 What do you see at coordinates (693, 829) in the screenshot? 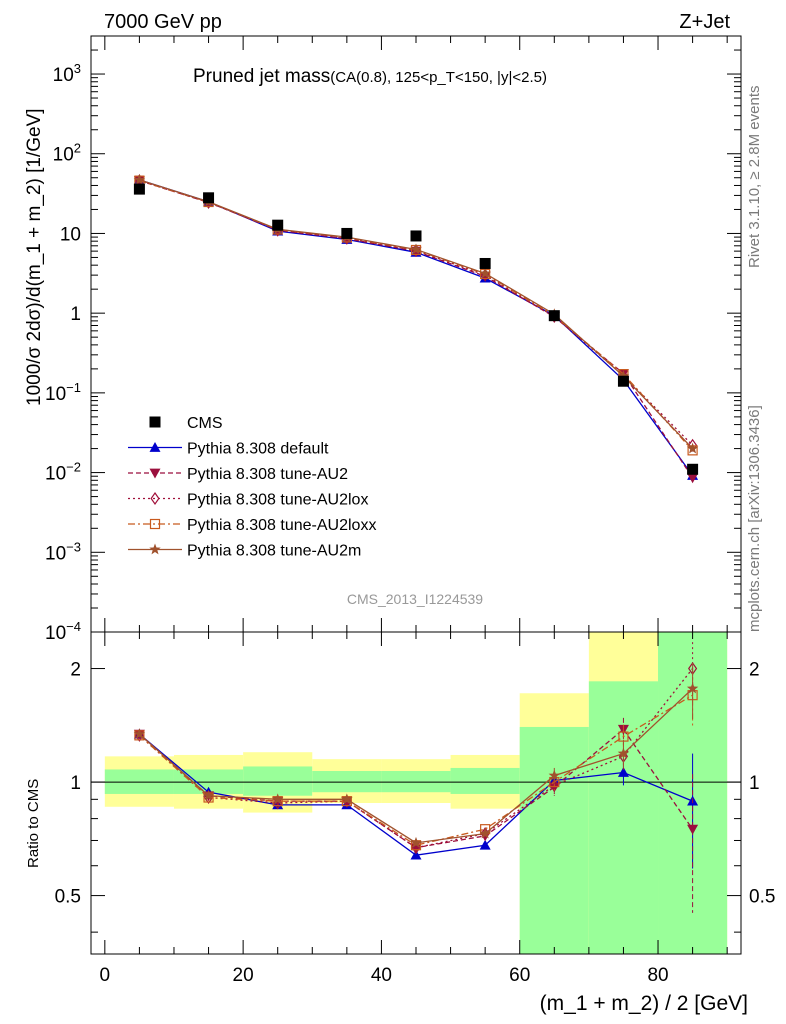
I see `ratio-point-au2` at bounding box center [693, 829].